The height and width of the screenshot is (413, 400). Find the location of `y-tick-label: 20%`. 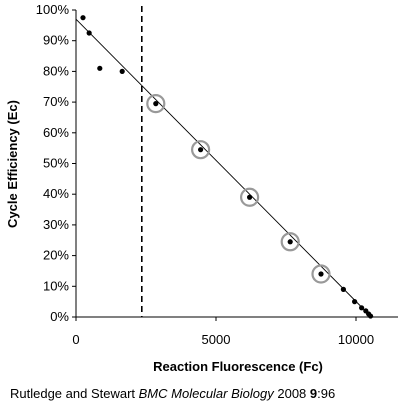

y-tick-label: 20% is located at coordinates (56, 255).